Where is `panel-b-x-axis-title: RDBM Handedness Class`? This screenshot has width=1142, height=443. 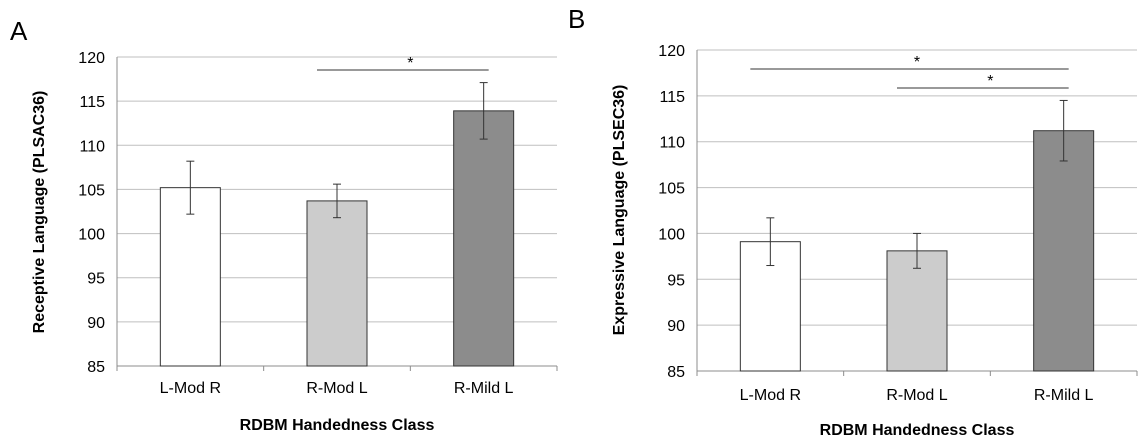
panel-b-x-axis-title: RDBM Handedness Class is located at coordinates (917, 430).